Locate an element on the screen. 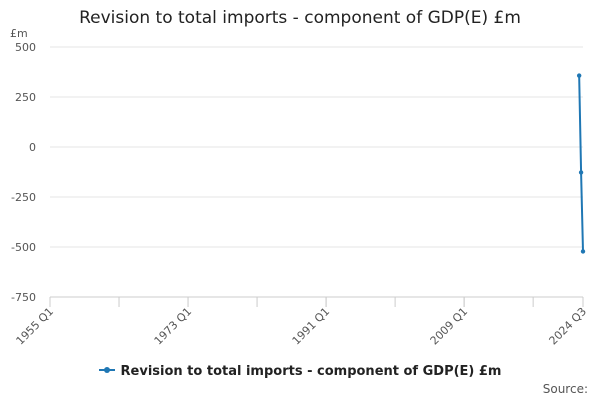 This screenshot has width=600, height=400. y-tick-label: -250 is located at coordinates (23, 197).